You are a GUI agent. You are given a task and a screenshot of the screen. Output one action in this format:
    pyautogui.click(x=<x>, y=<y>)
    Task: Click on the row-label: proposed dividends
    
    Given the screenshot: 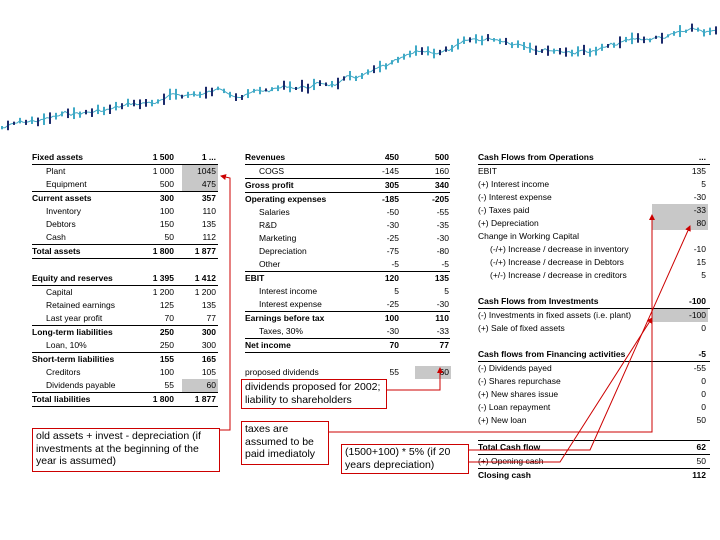 What is the action you would take?
    pyautogui.click(x=282, y=372)
    